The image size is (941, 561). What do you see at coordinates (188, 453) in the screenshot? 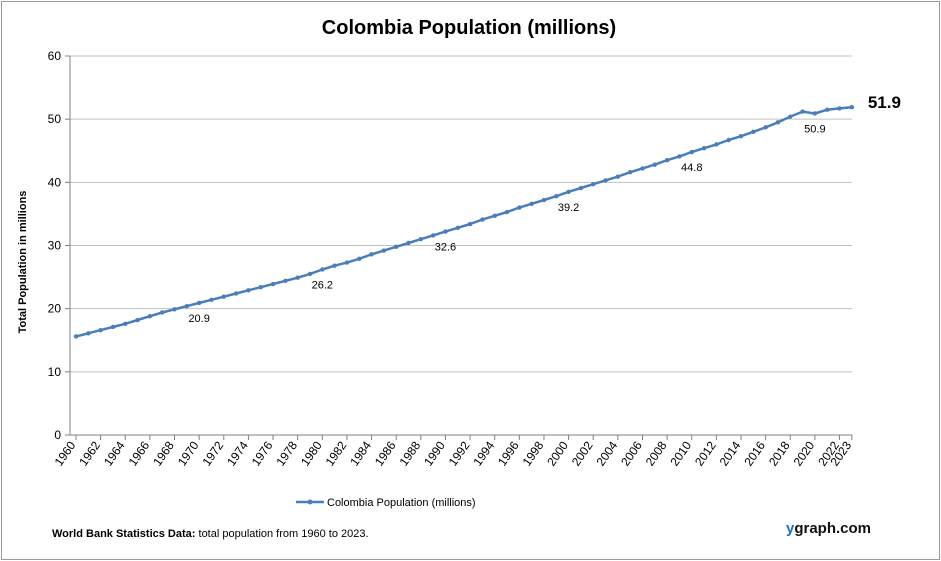
I see `x-tick-label: 1970` at bounding box center [188, 453].